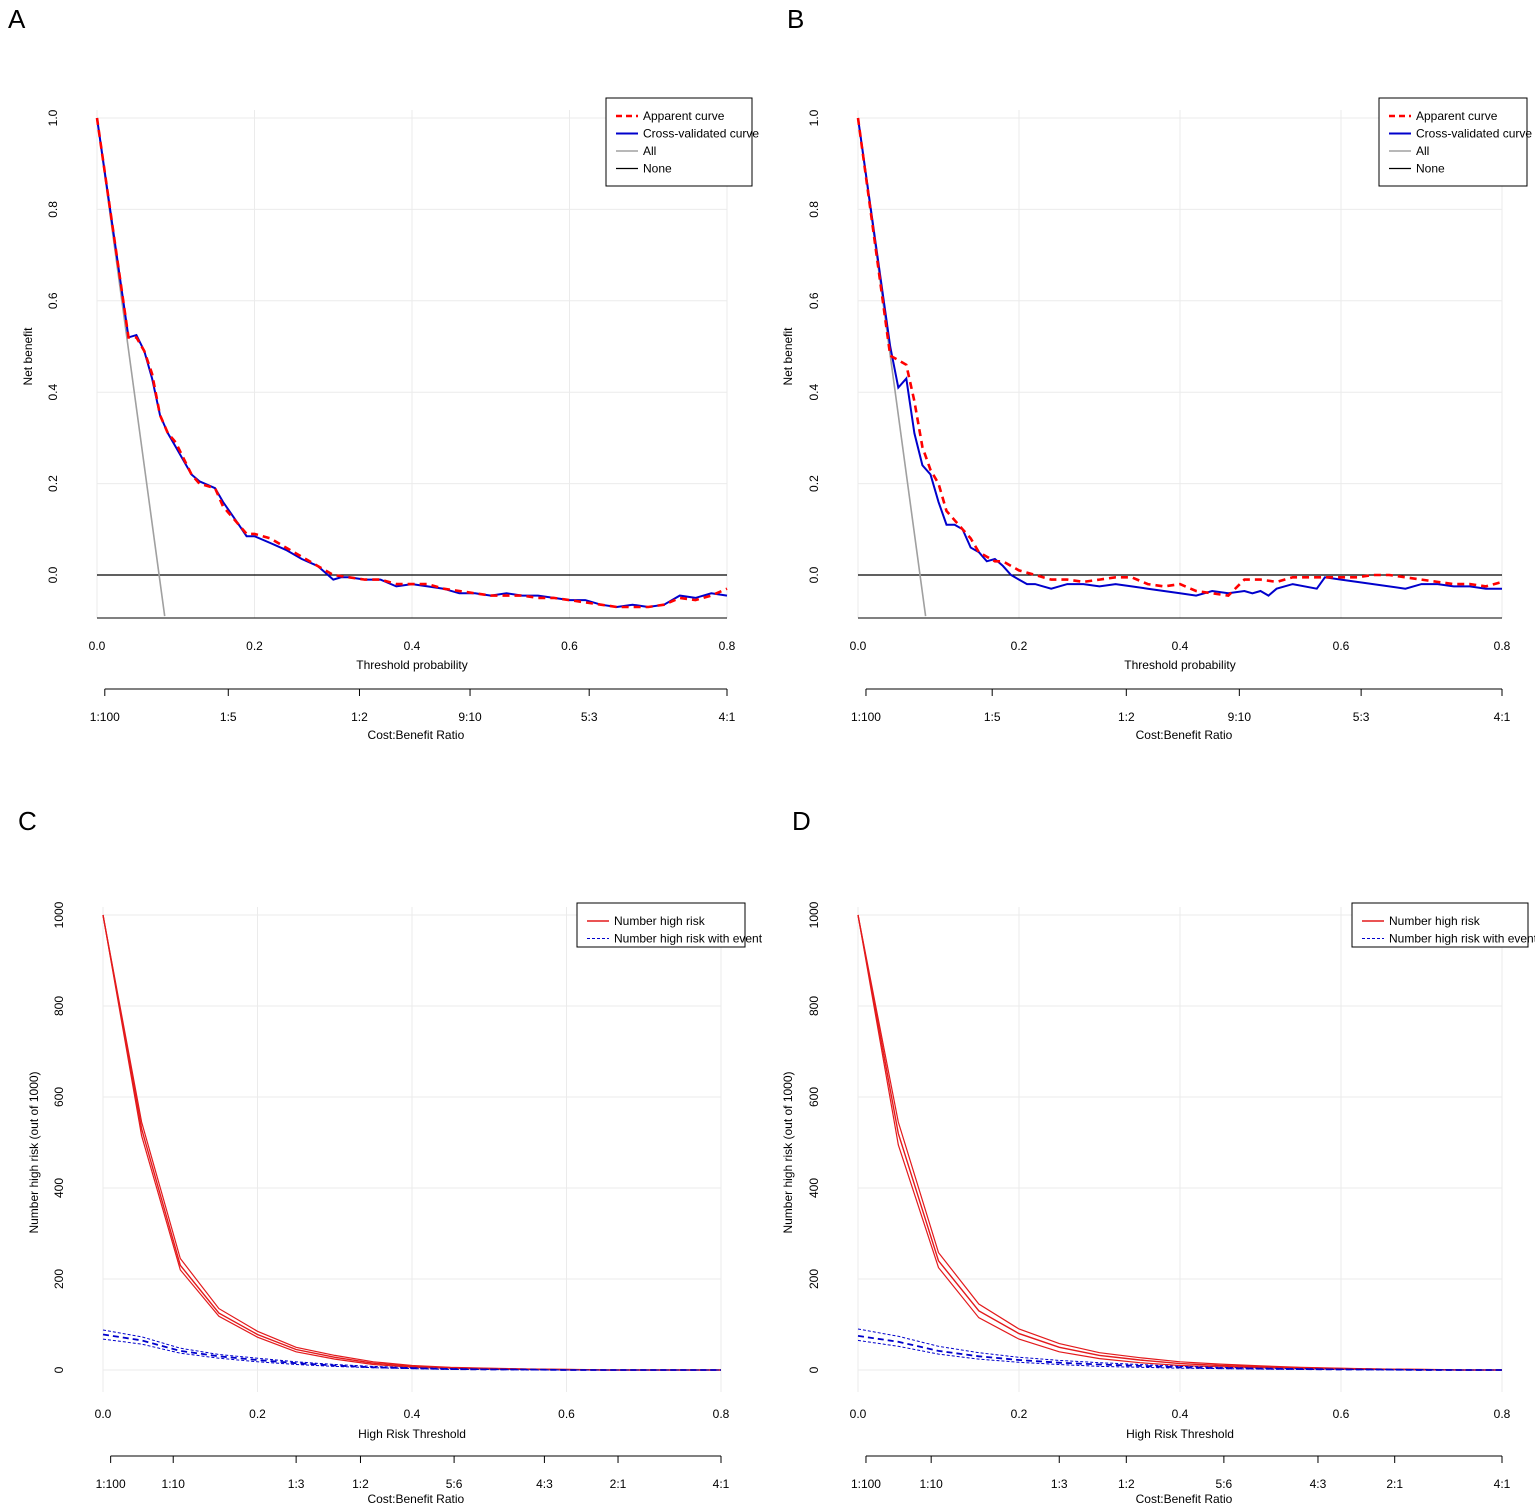 The image size is (1535, 1512). I want to click on y-tick-label: 400, so click(59, 1188).